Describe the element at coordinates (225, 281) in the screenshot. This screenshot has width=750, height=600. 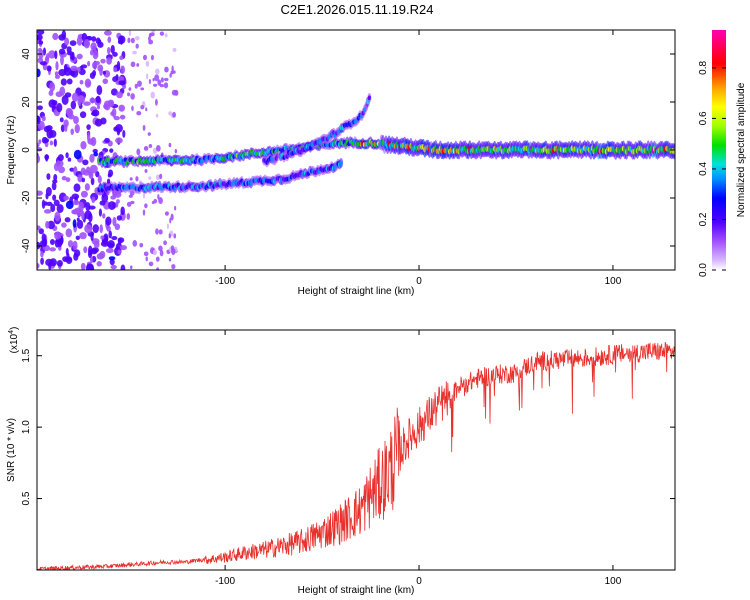
I see `spectrogram-x-tick-label: -100` at that location.